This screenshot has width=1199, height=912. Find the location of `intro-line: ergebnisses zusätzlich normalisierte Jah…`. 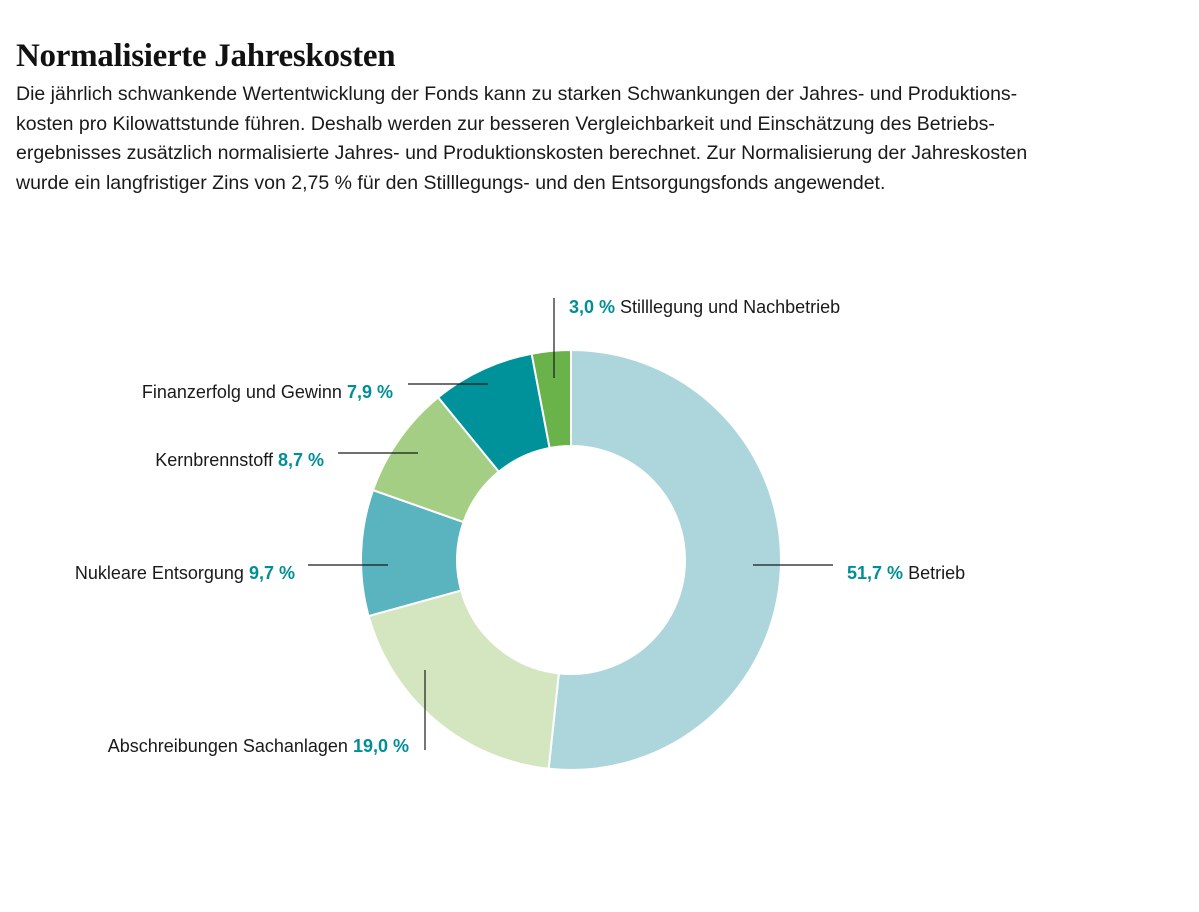

intro-line: ergebnisses zusätzlich normalisierte Jah… is located at coordinates (522, 153).